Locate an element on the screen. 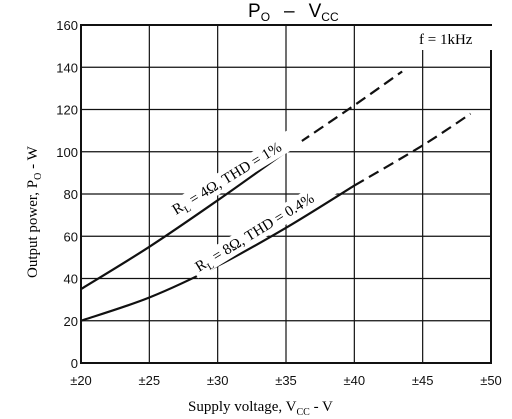  y-tick-label: 80 is located at coordinates (71, 194).